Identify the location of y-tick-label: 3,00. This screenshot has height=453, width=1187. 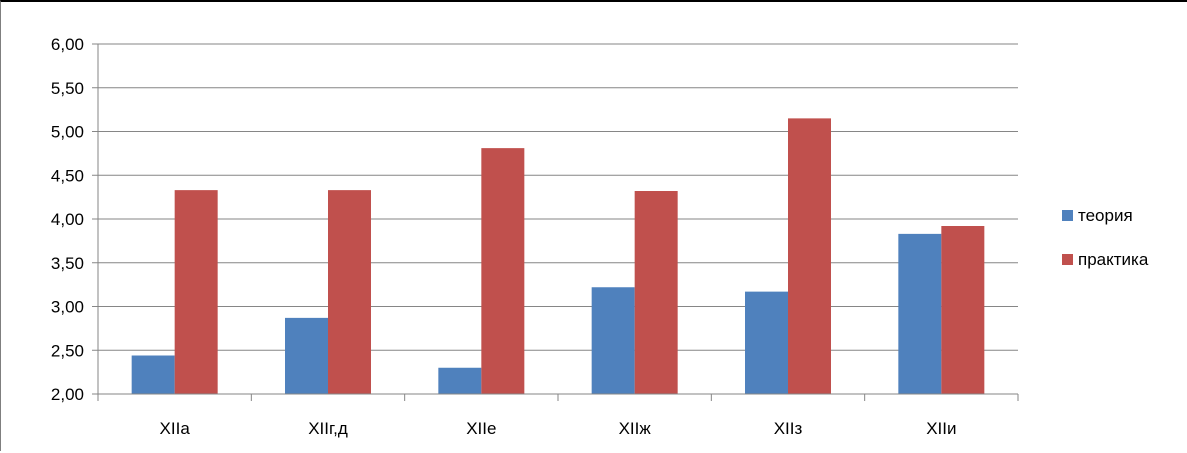
(67, 307).